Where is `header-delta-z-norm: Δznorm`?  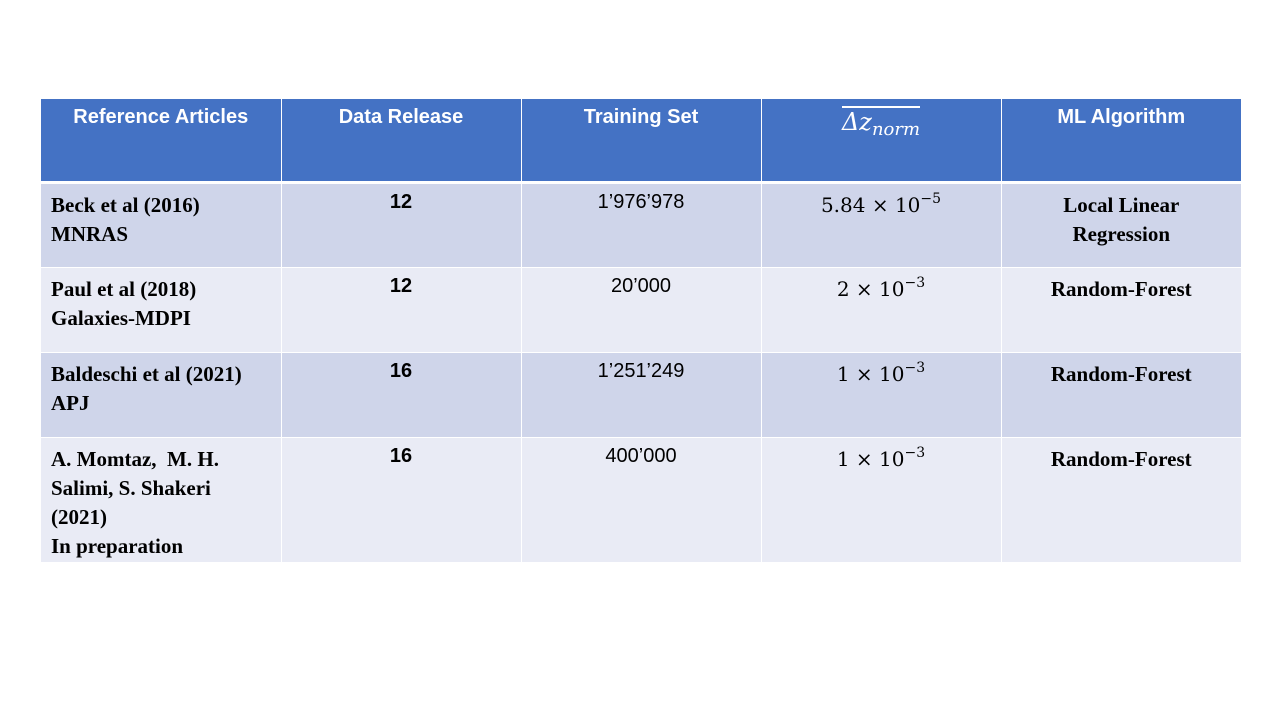 header-delta-z-norm: Δznorm is located at coordinates (881, 141).